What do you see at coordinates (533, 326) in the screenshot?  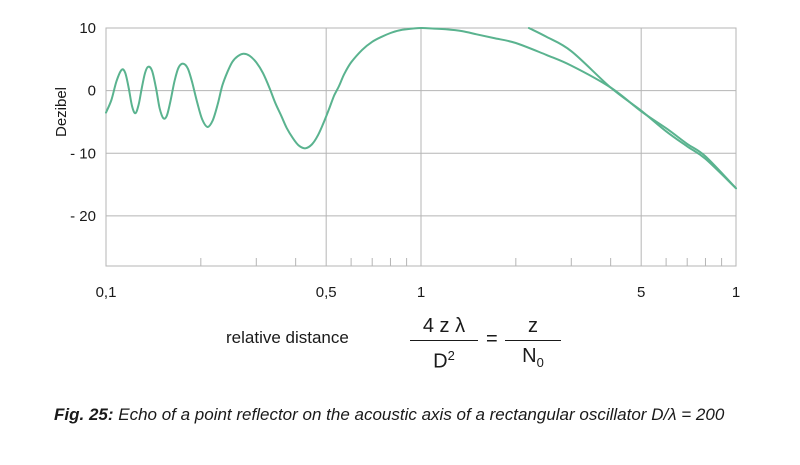 I see `fraction-right-numerator: z` at bounding box center [533, 326].